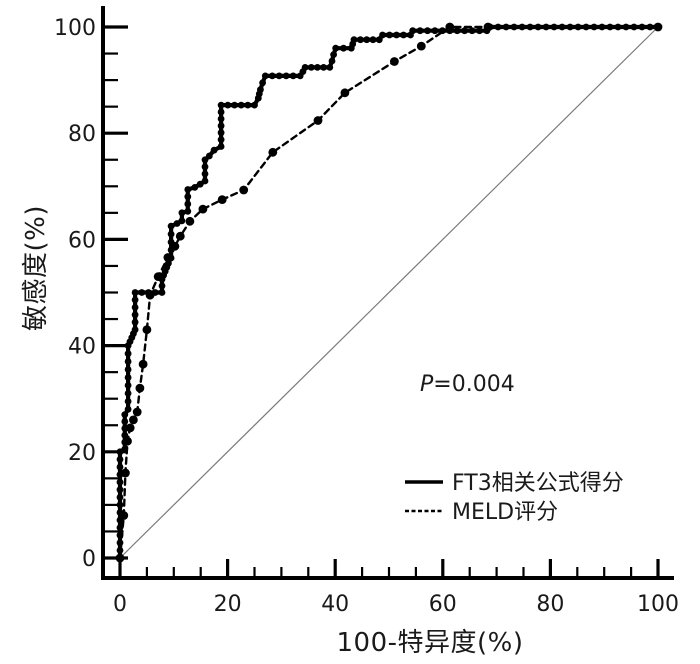  What do you see at coordinates (82, 347) in the screenshot?
I see `y-tick-label: 40` at bounding box center [82, 347].